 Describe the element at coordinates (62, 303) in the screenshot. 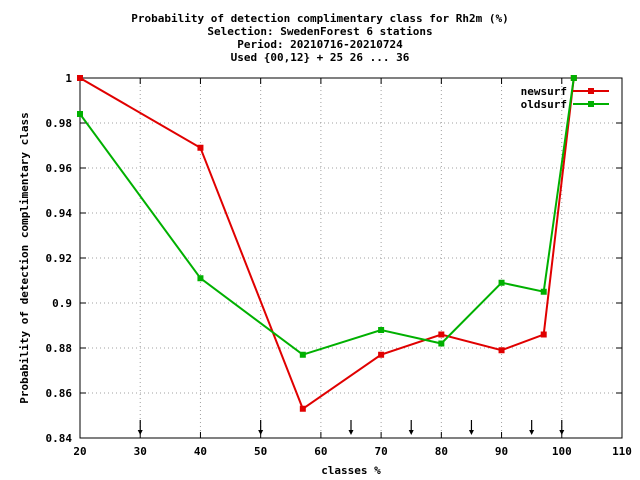

I see `y-tick-label: 0.9` at that location.